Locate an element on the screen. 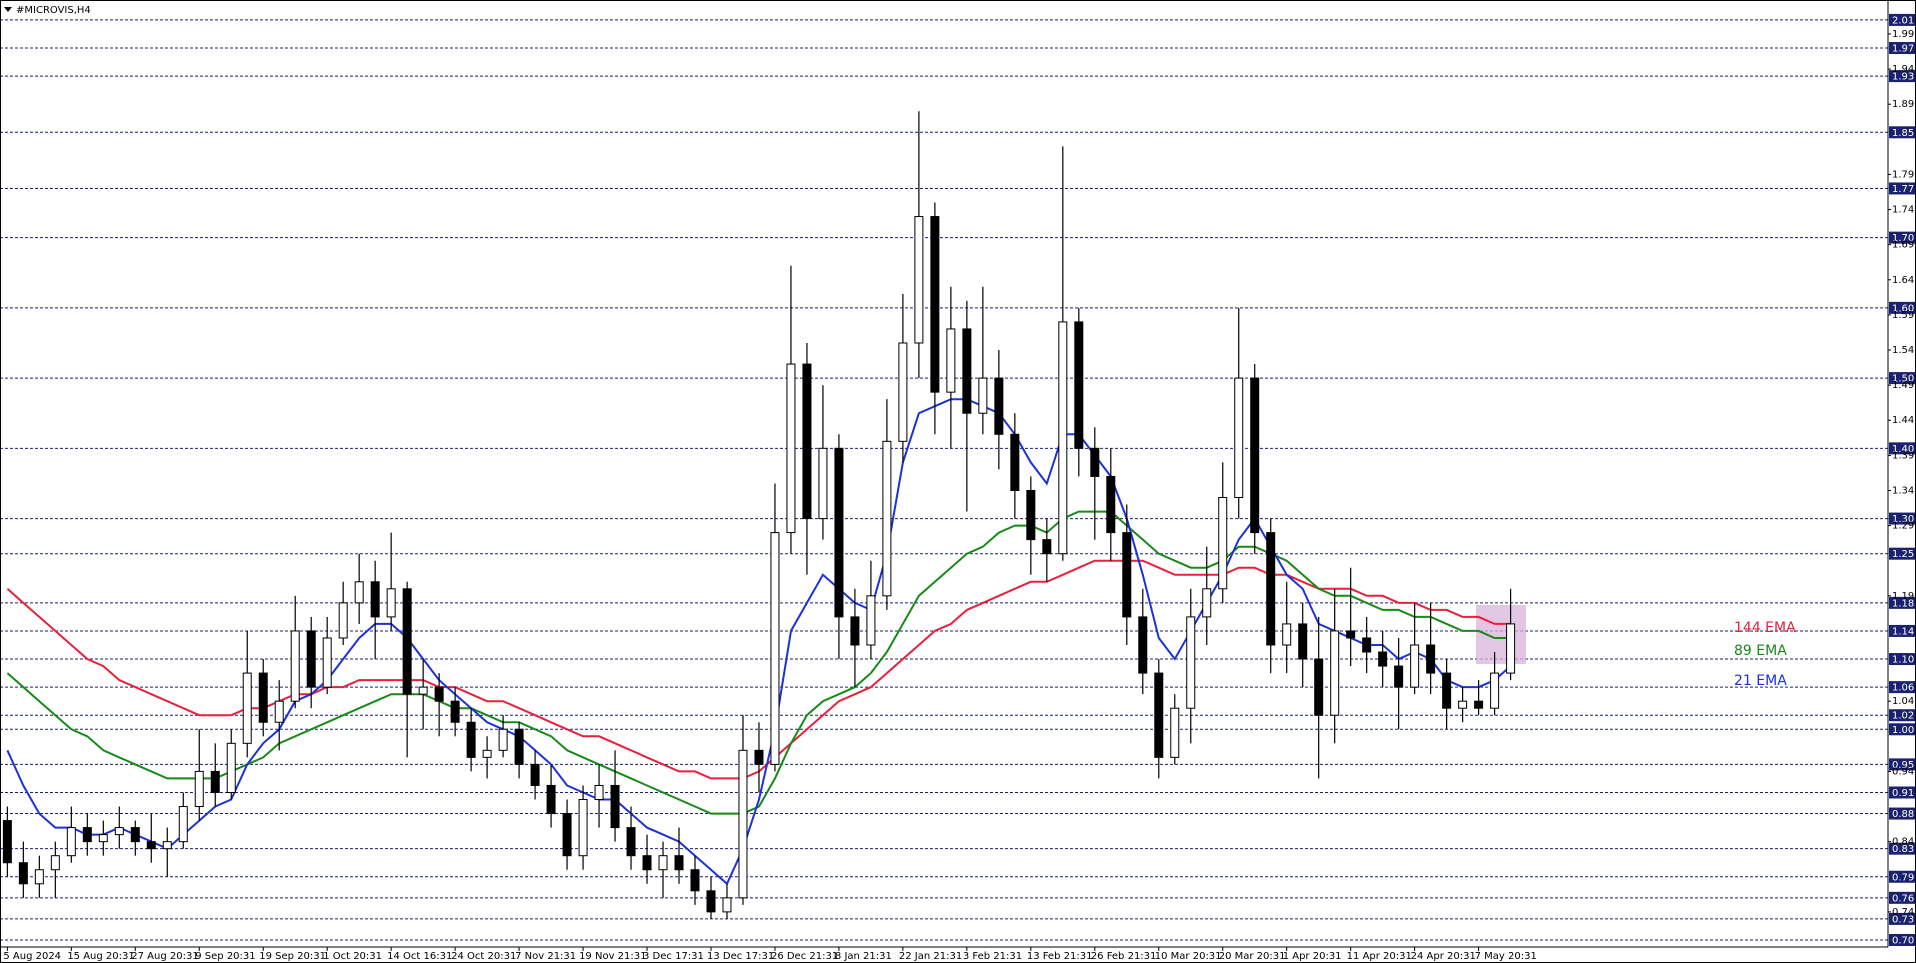 The width and height of the screenshot is (1916, 963). highlight-box is located at coordinates (1501, 634).